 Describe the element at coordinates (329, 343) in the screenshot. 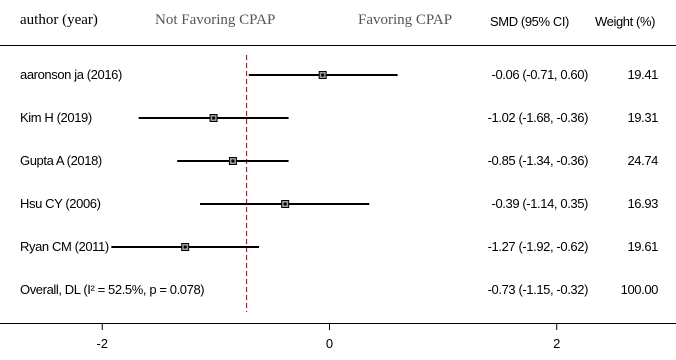

I see `x-tick-label: 0` at that location.